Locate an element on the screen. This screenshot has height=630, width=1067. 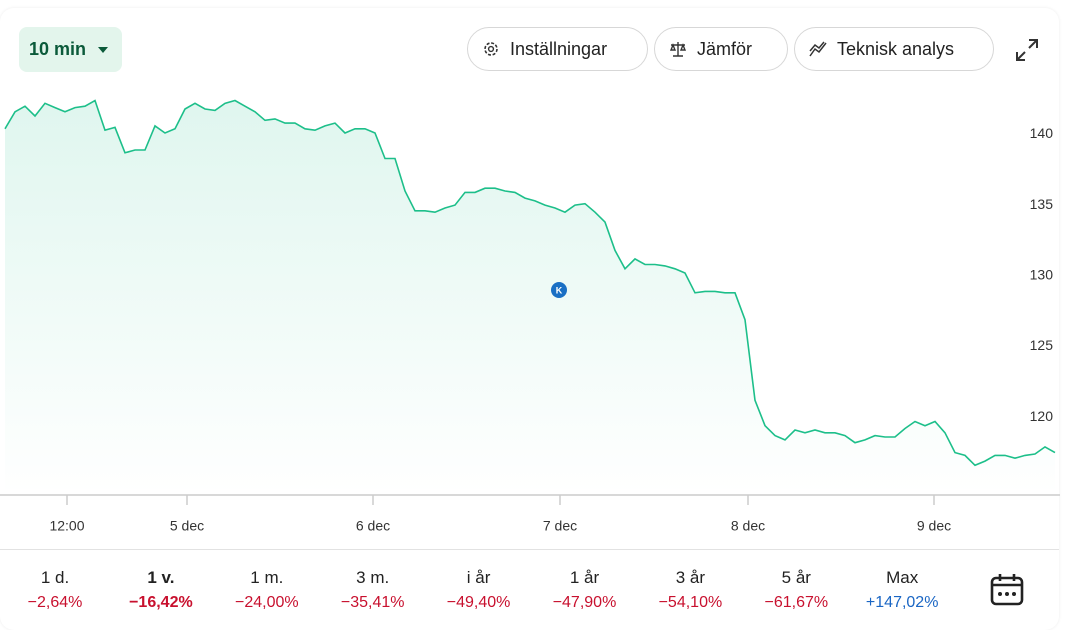
expand-icon is located at coordinates (1027, 50).